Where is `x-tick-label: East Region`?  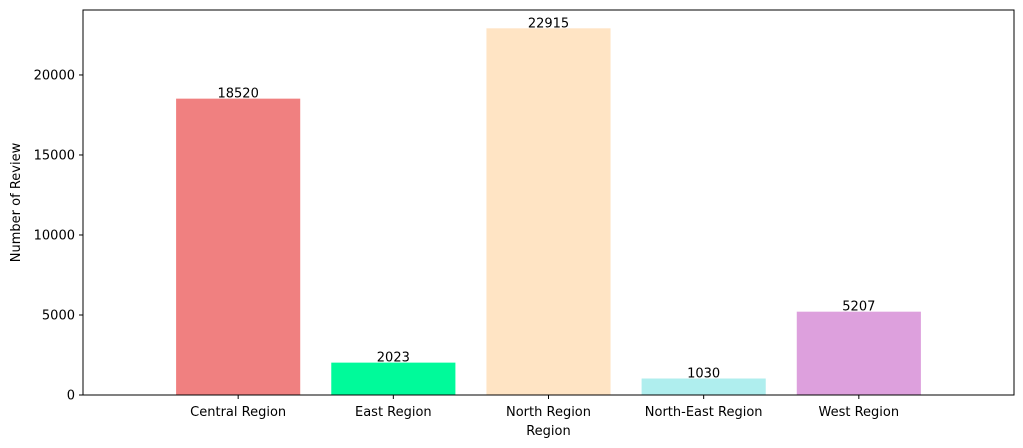 x-tick-label: East Region is located at coordinates (393, 412).